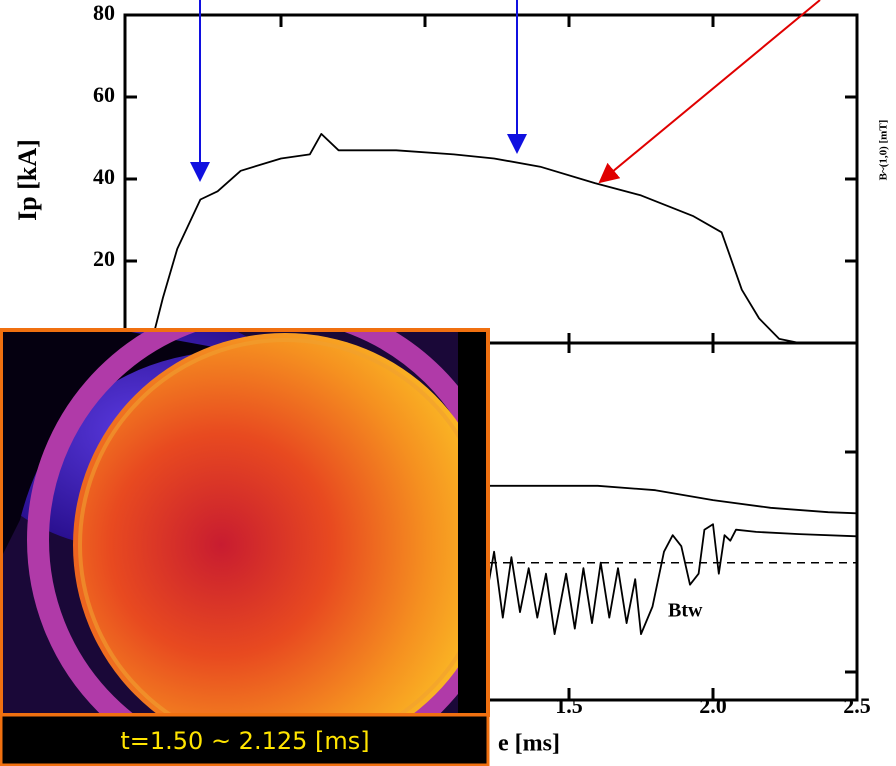  What do you see at coordinates (569, 705) in the screenshot?
I see `x-tick-label: 1.5` at bounding box center [569, 705].